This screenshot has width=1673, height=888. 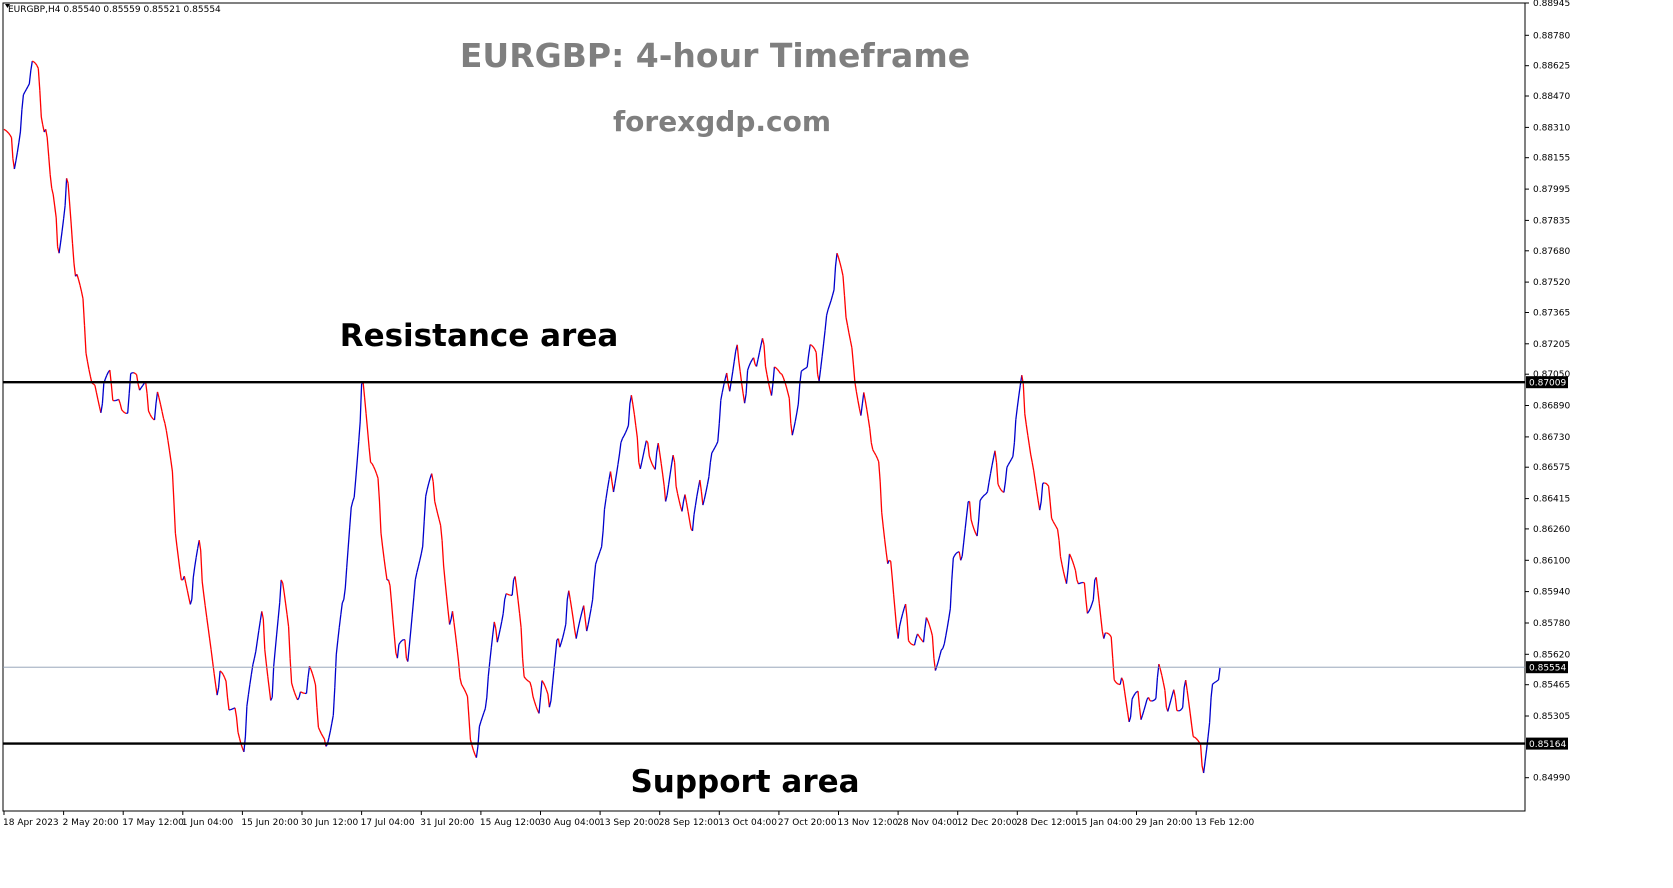 I want to click on x-tick-label: 17 Jul 04:00, so click(x=388, y=823).